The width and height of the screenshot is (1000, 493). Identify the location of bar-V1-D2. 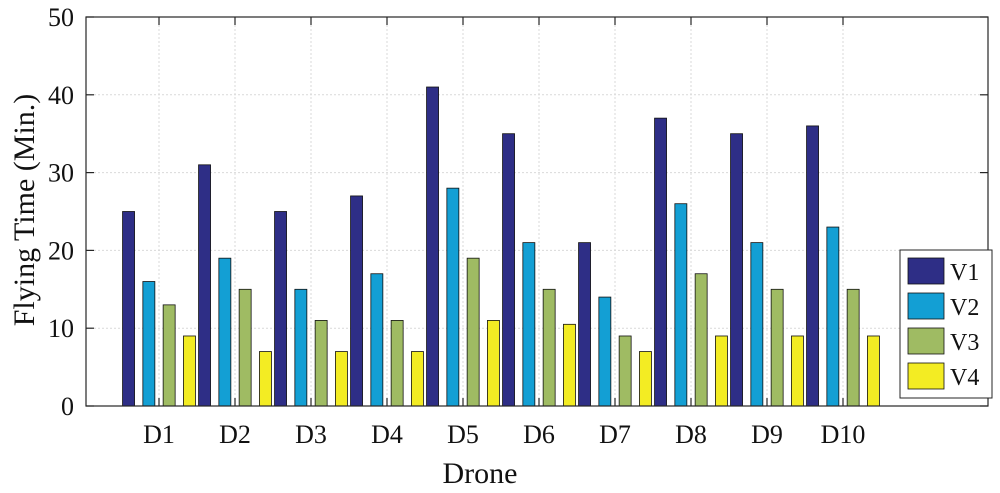
(204, 285).